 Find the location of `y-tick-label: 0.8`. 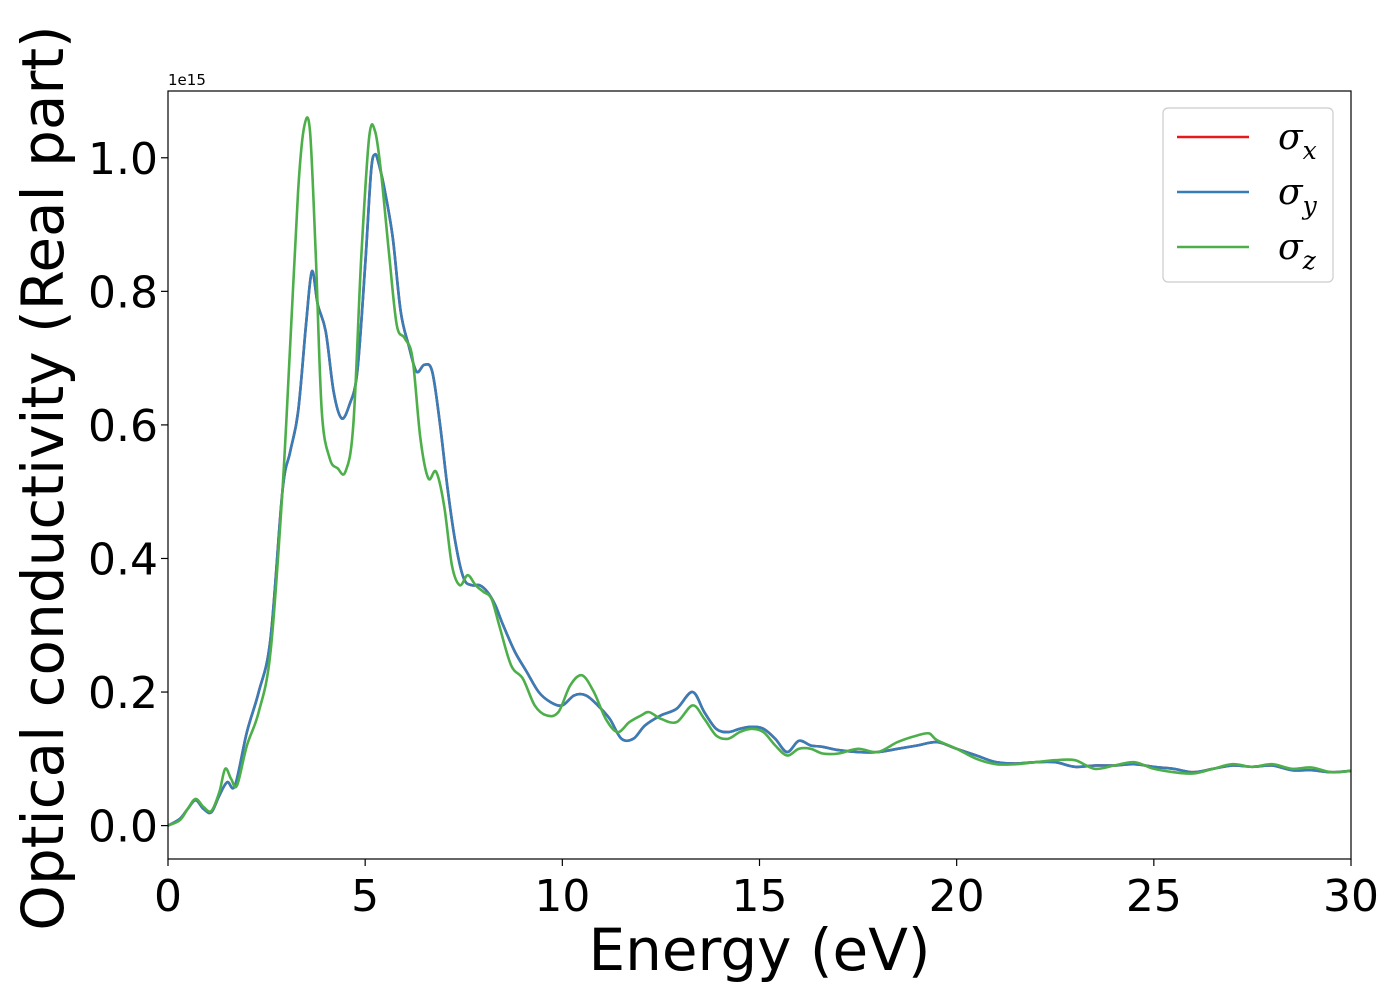

y-tick-label: 0.8 is located at coordinates (123, 292).